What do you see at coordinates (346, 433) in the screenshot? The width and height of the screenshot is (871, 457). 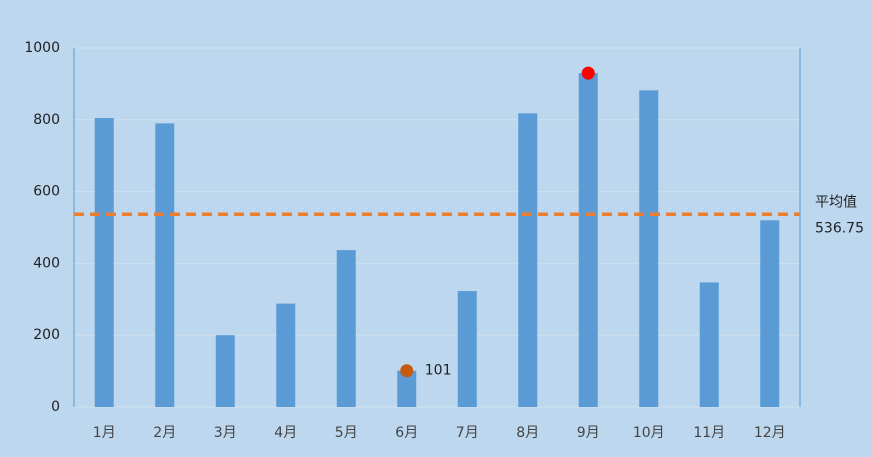 I see `x-tick-label: 5月` at bounding box center [346, 433].